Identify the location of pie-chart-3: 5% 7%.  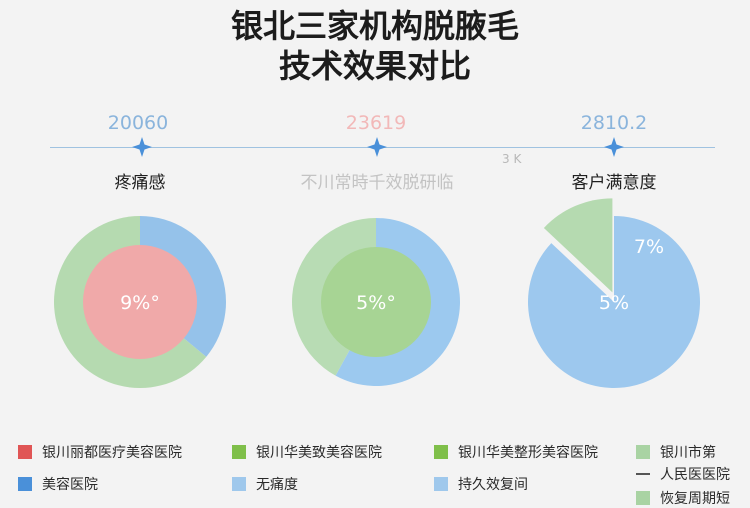
(614, 293).